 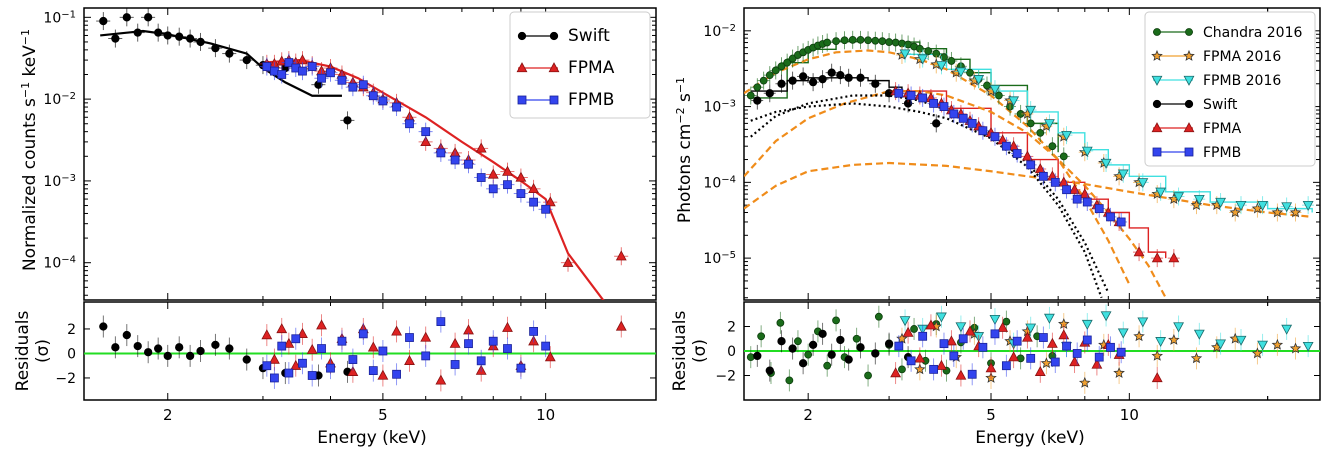 I want to click on residual-point-chandra-2016, so click(x=914, y=329).